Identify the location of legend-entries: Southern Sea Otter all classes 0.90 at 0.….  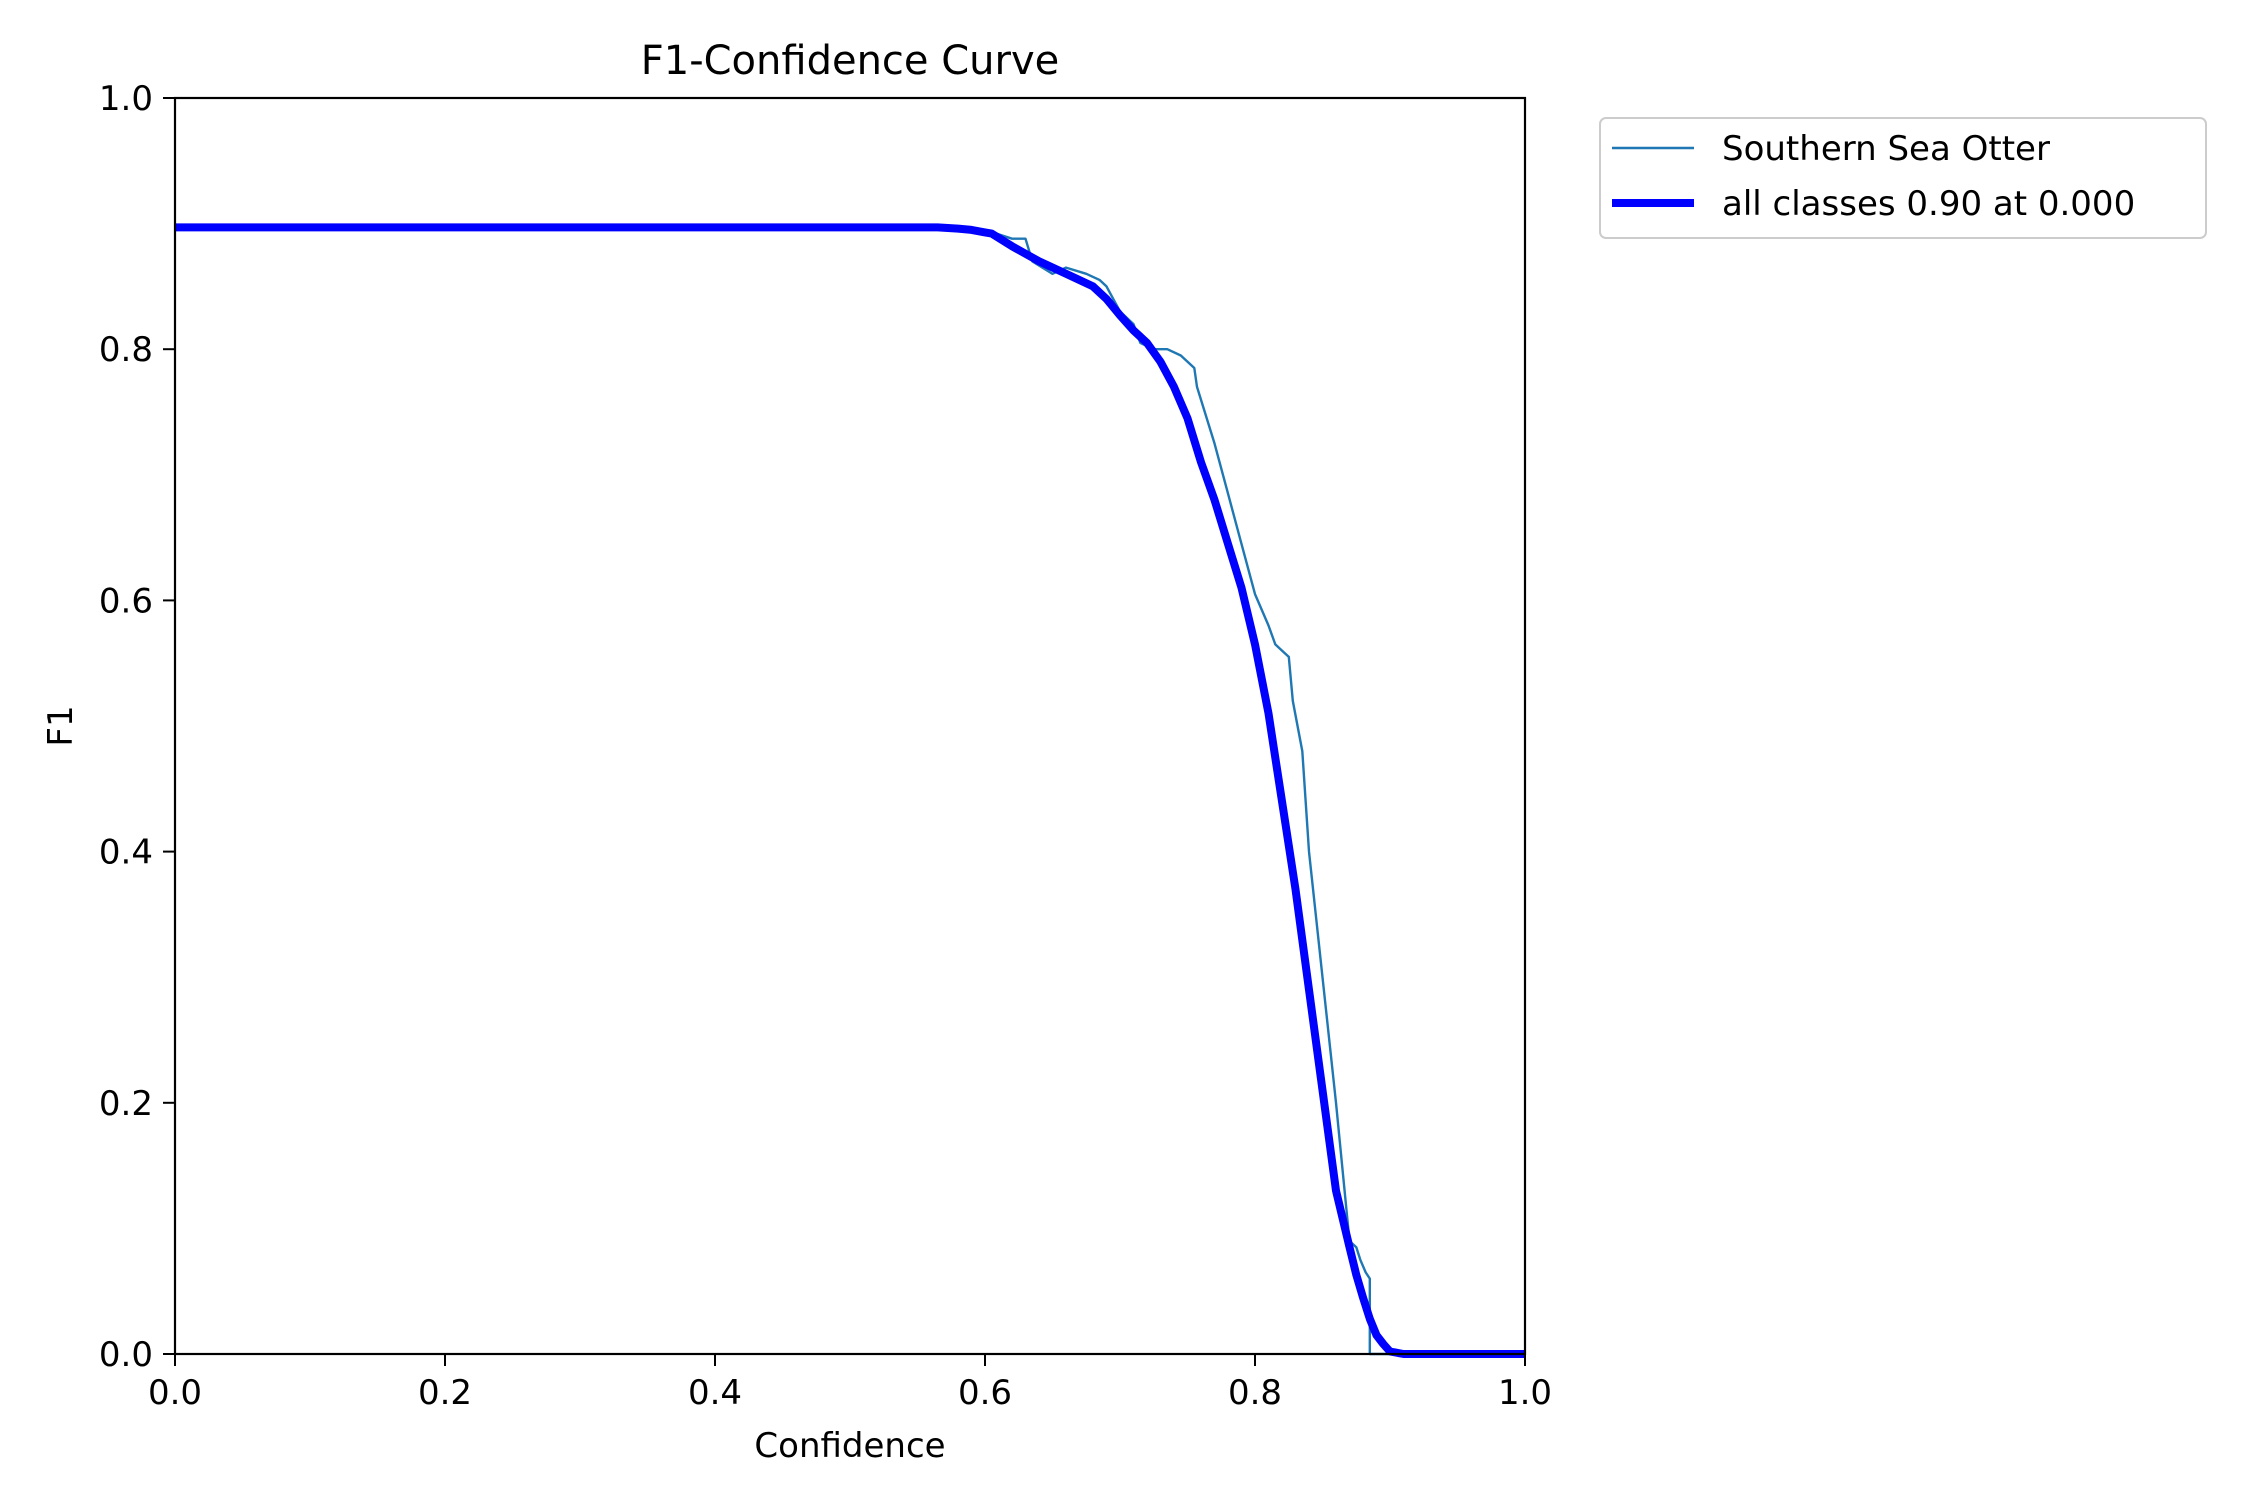
(1873, 176).